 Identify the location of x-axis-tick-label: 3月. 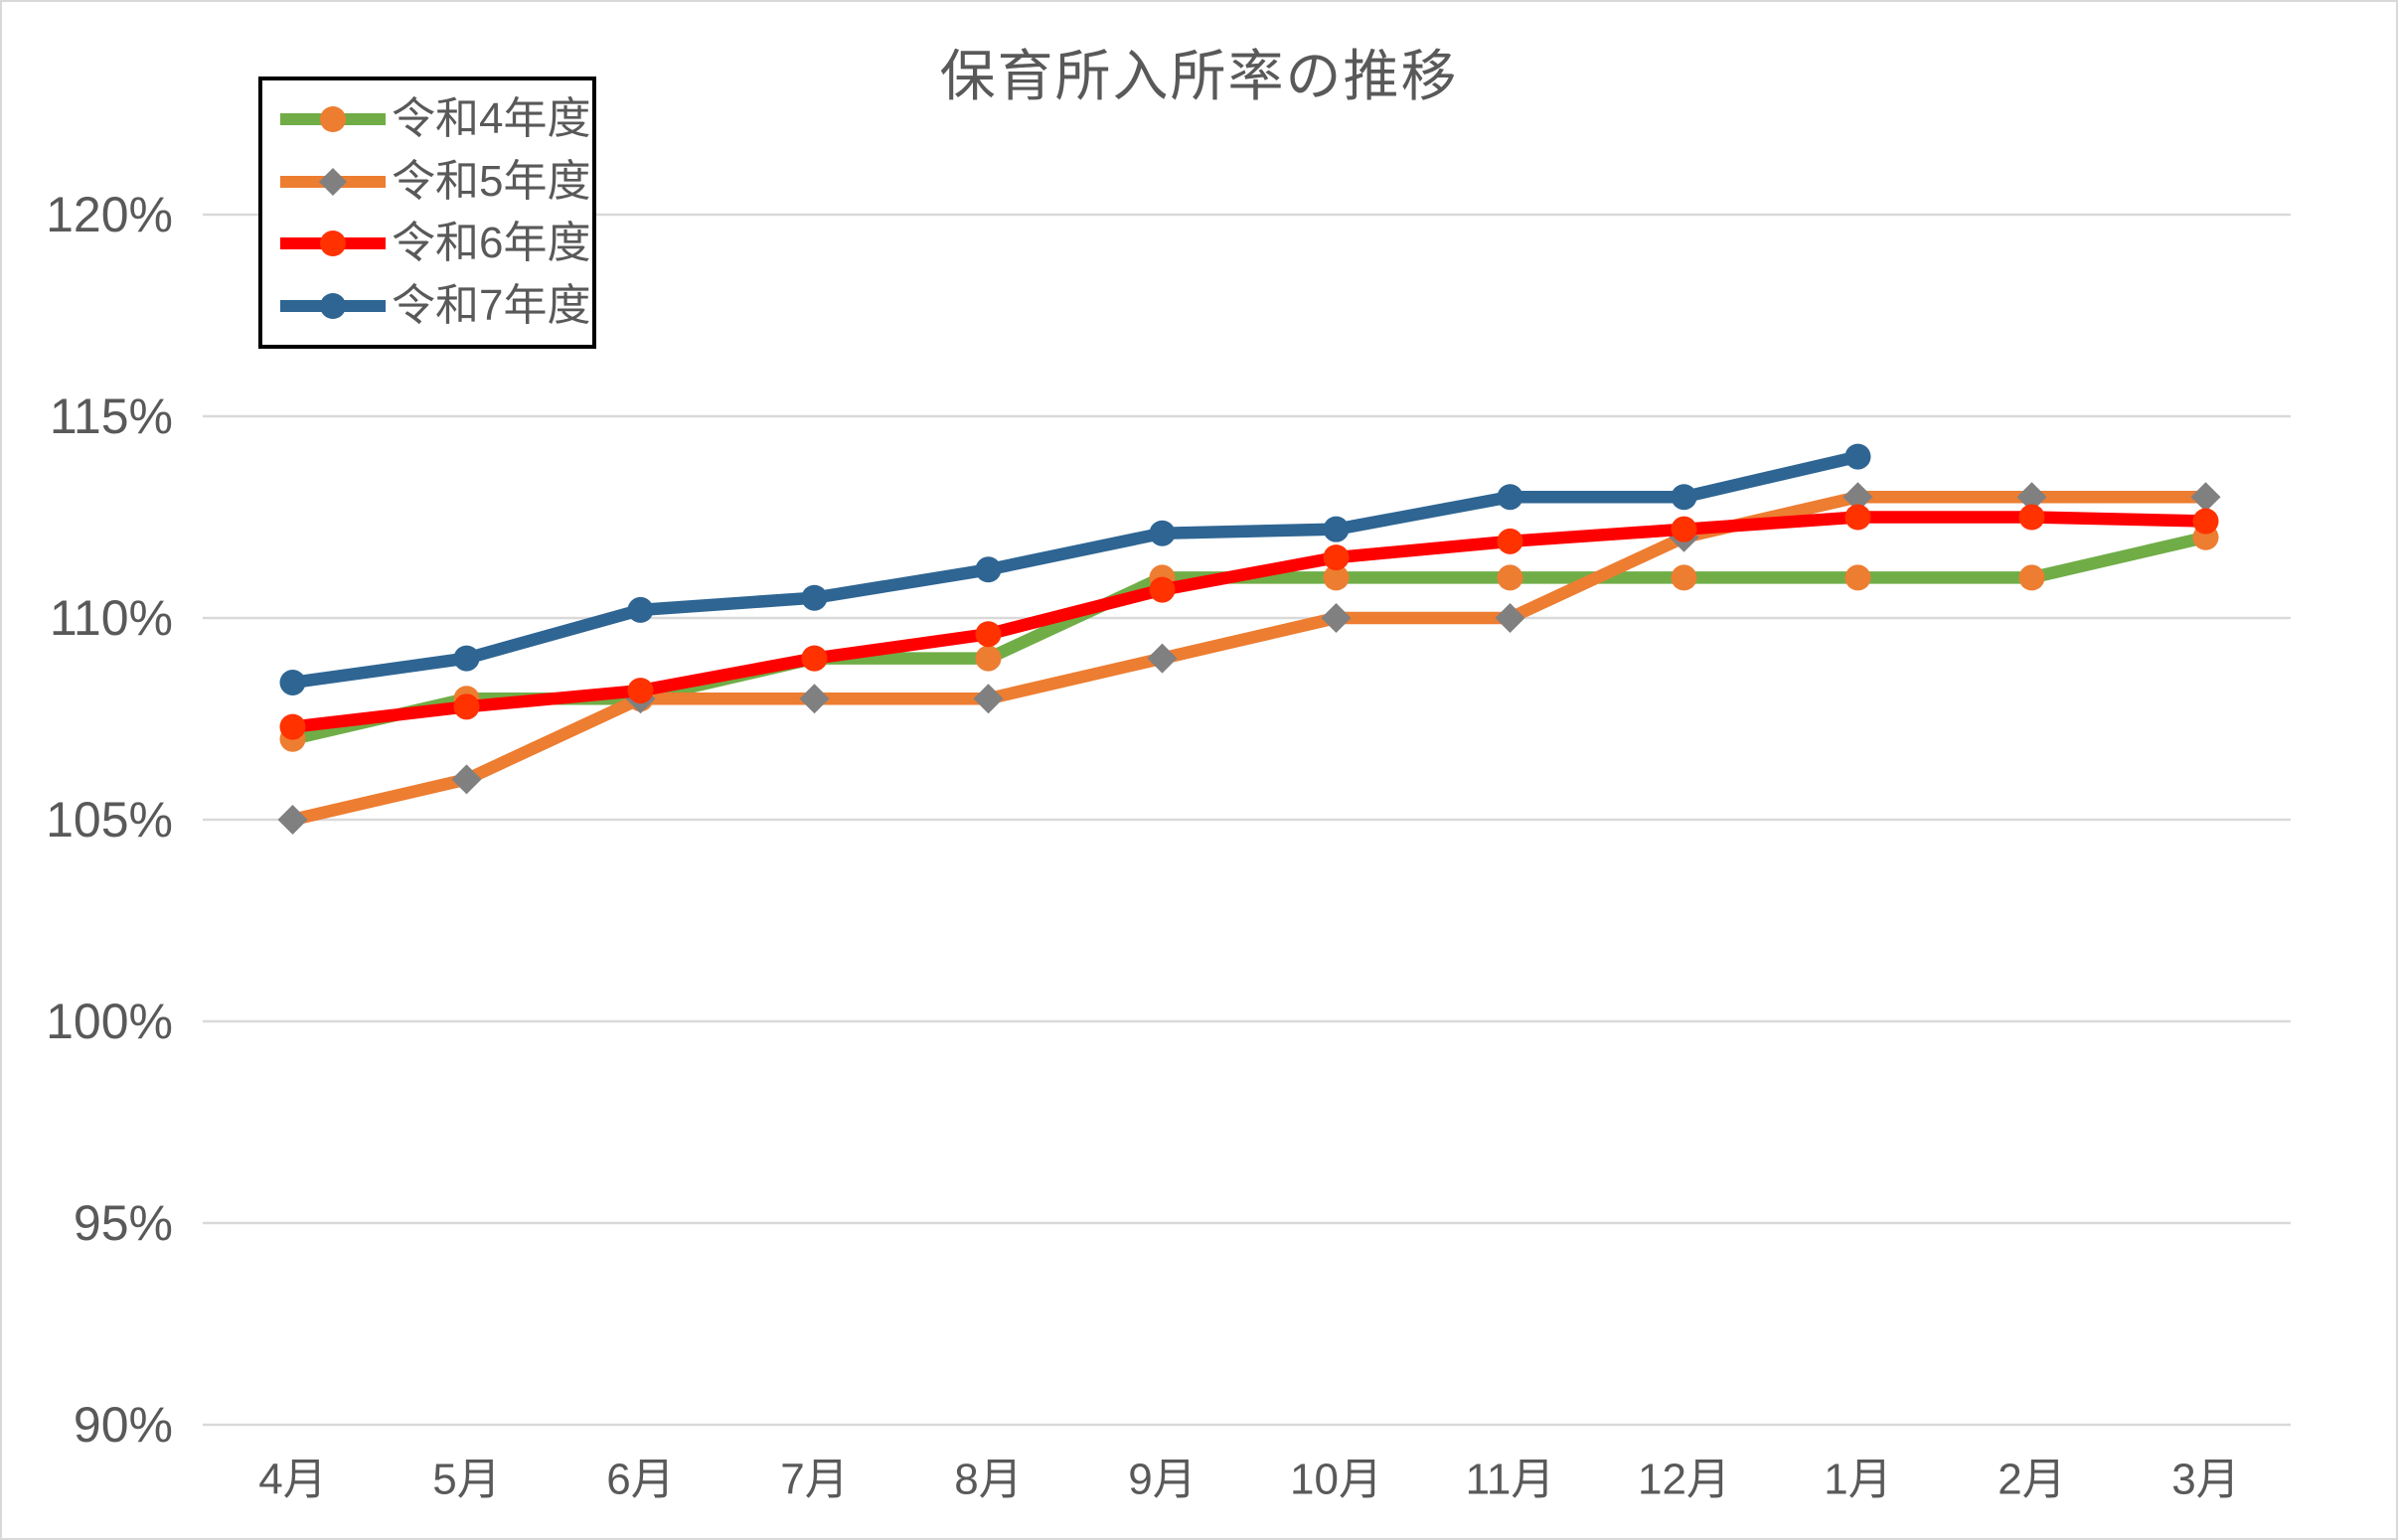
(2205, 1480).